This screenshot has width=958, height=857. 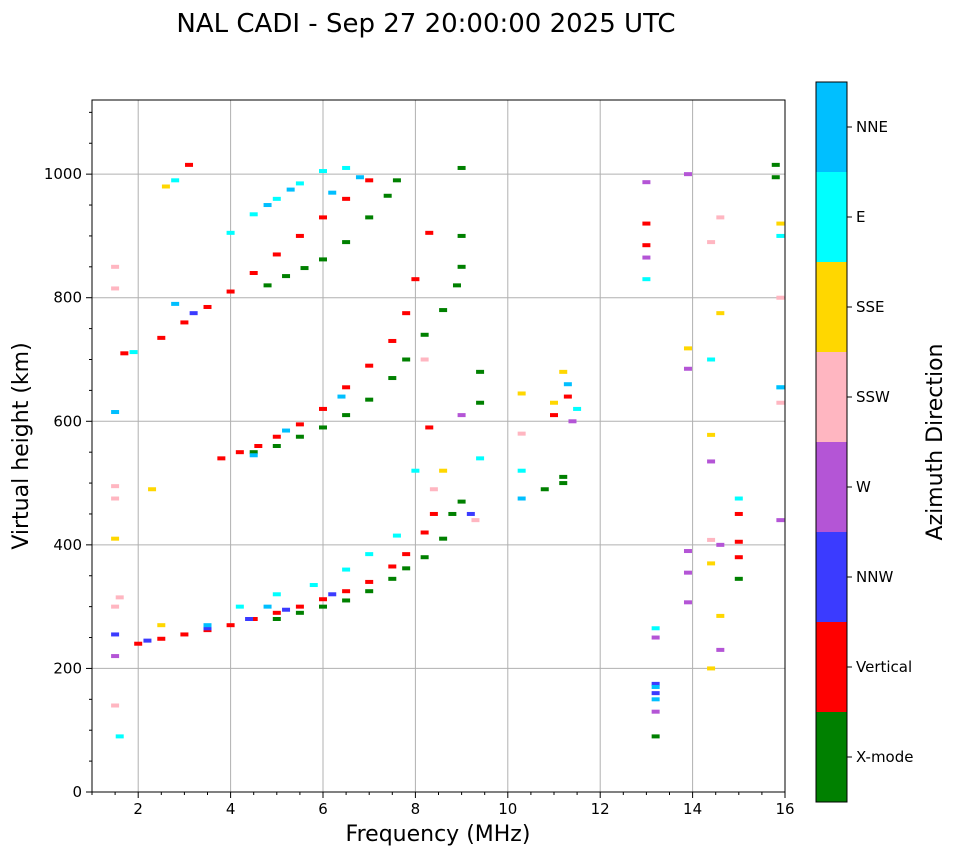 What do you see at coordinates (67, 298) in the screenshot?
I see `y-tick-label: 800` at bounding box center [67, 298].